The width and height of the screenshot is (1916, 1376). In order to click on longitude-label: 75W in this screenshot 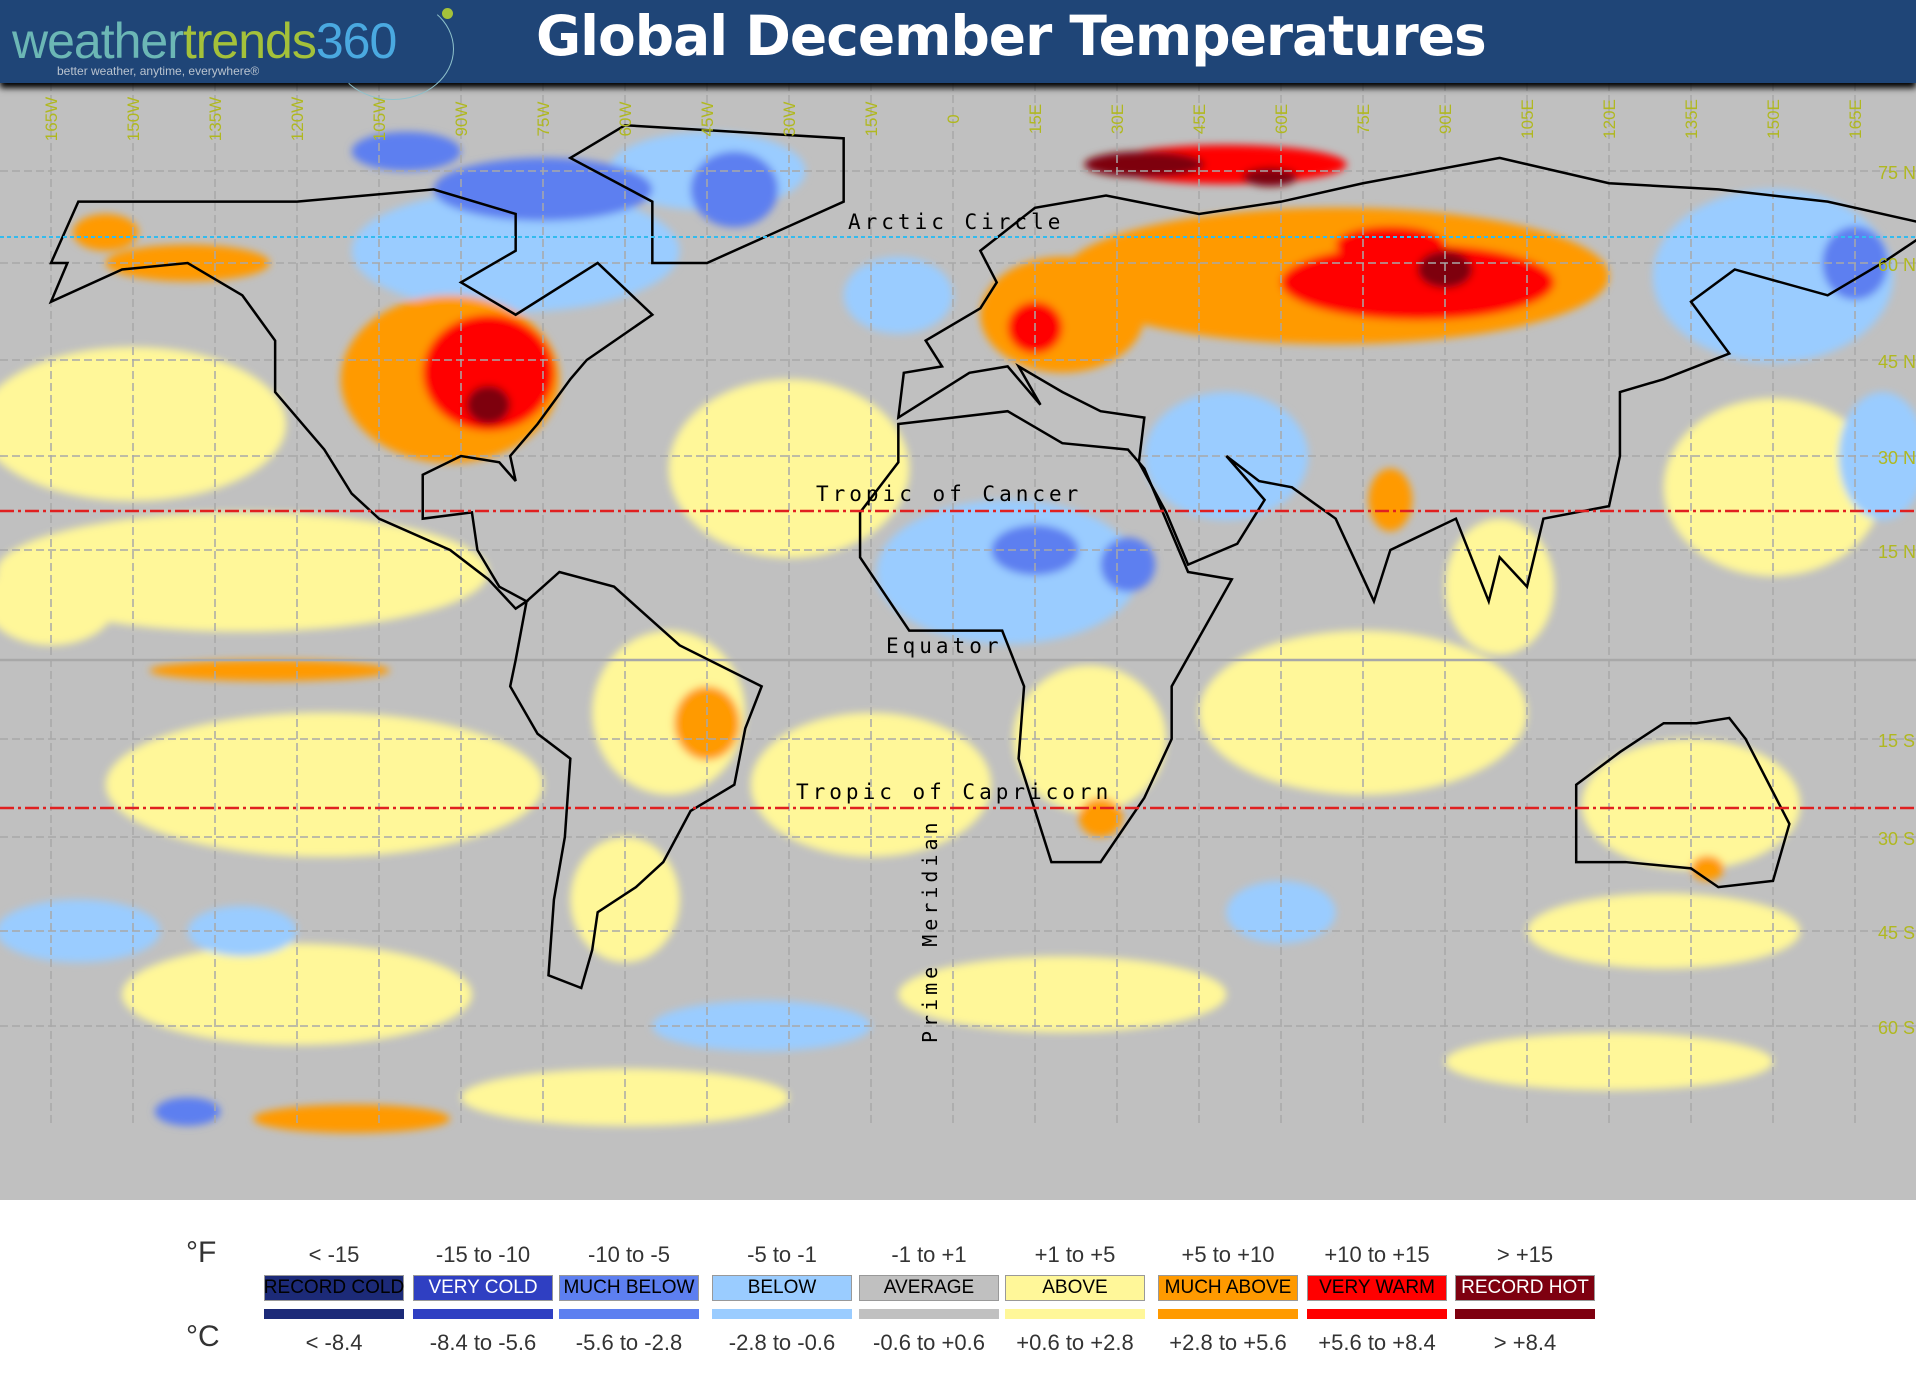, I will do `click(543, 119)`.